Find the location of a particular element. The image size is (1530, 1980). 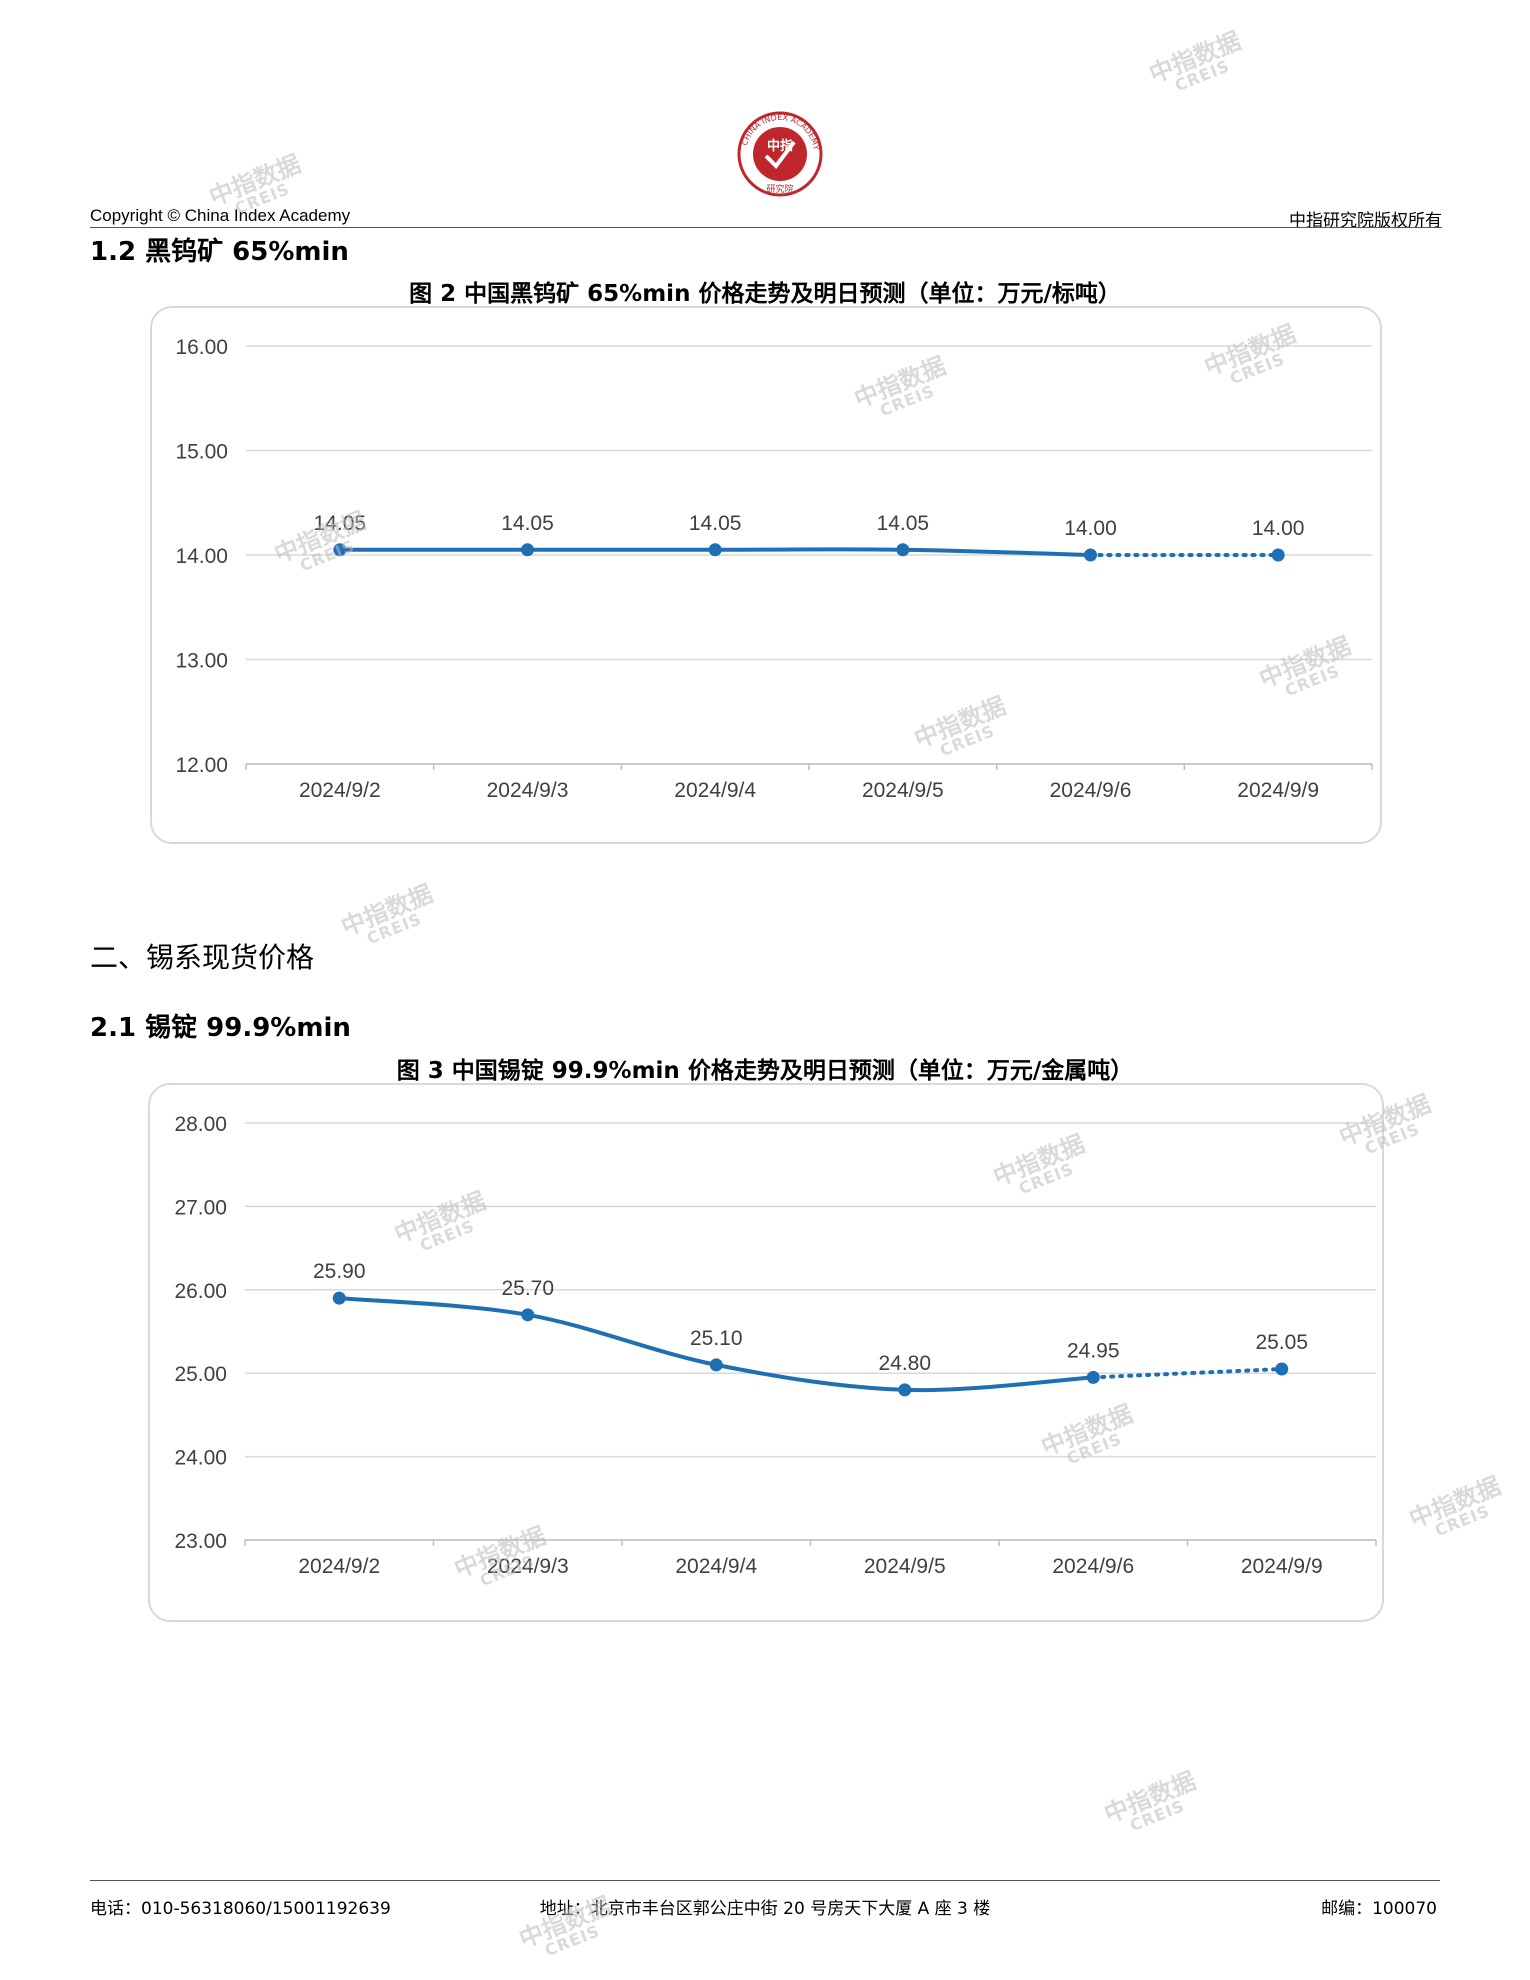

section-1-2-heading: 1.2 黑钨矿 65%min is located at coordinates (219, 252).